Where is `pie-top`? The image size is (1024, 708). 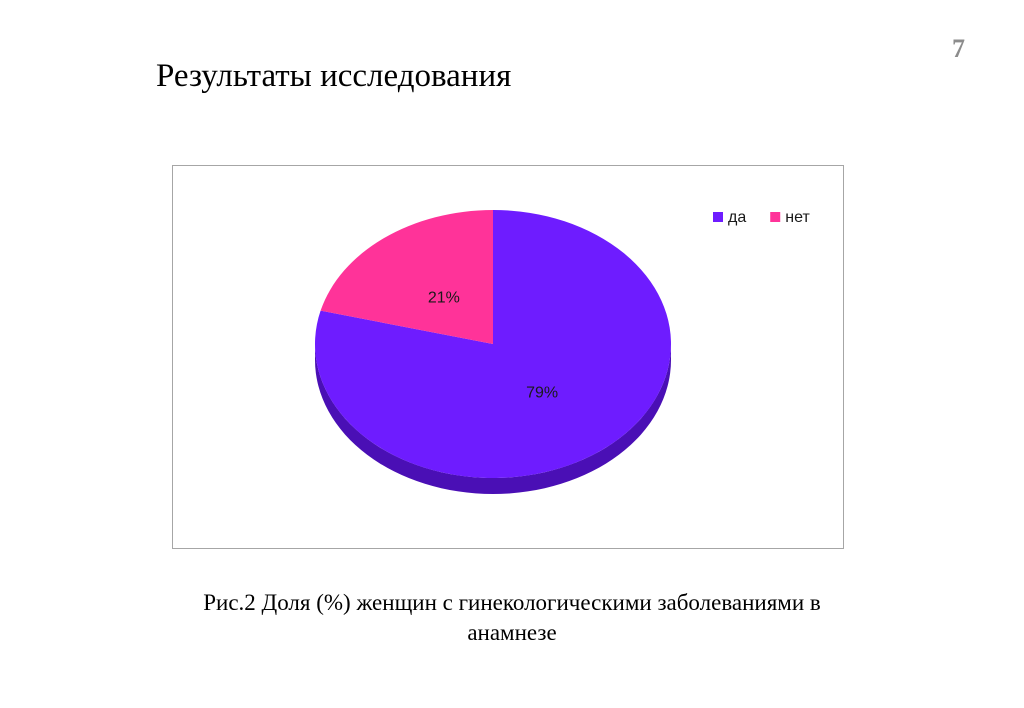
pie-top is located at coordinates (492, 344).